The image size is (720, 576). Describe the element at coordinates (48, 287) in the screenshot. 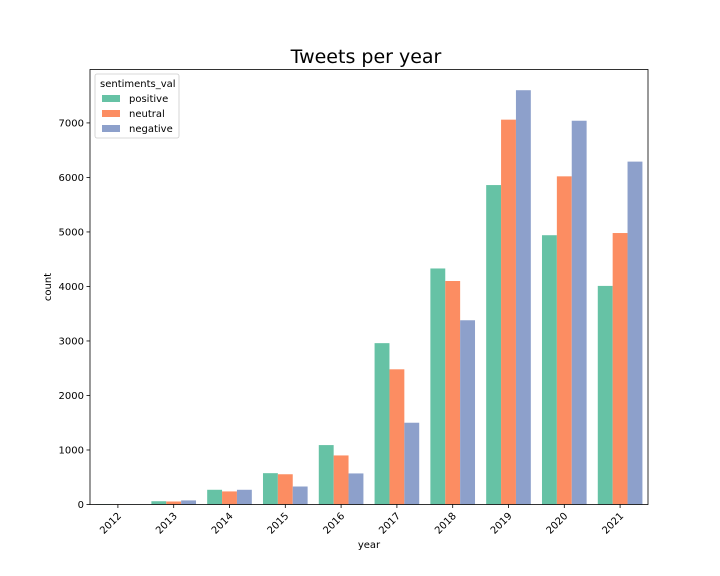

I see `y-axis-label: count` at that location.